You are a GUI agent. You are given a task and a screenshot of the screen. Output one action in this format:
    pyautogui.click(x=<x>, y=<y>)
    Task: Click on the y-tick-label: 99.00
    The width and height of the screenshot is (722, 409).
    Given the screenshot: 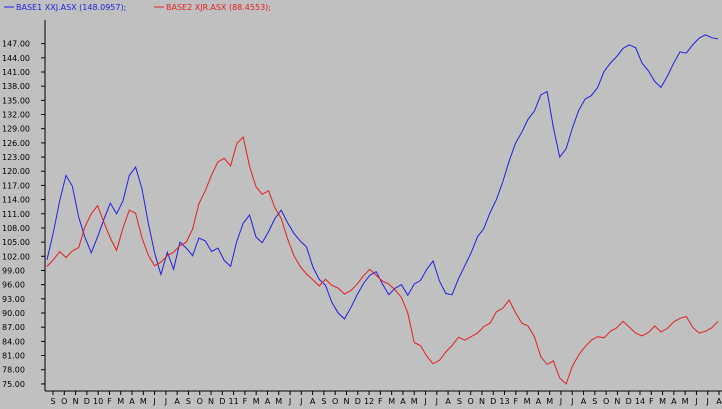 What is the action you would take?
    pyautogui.click(x=13, y=270)
    